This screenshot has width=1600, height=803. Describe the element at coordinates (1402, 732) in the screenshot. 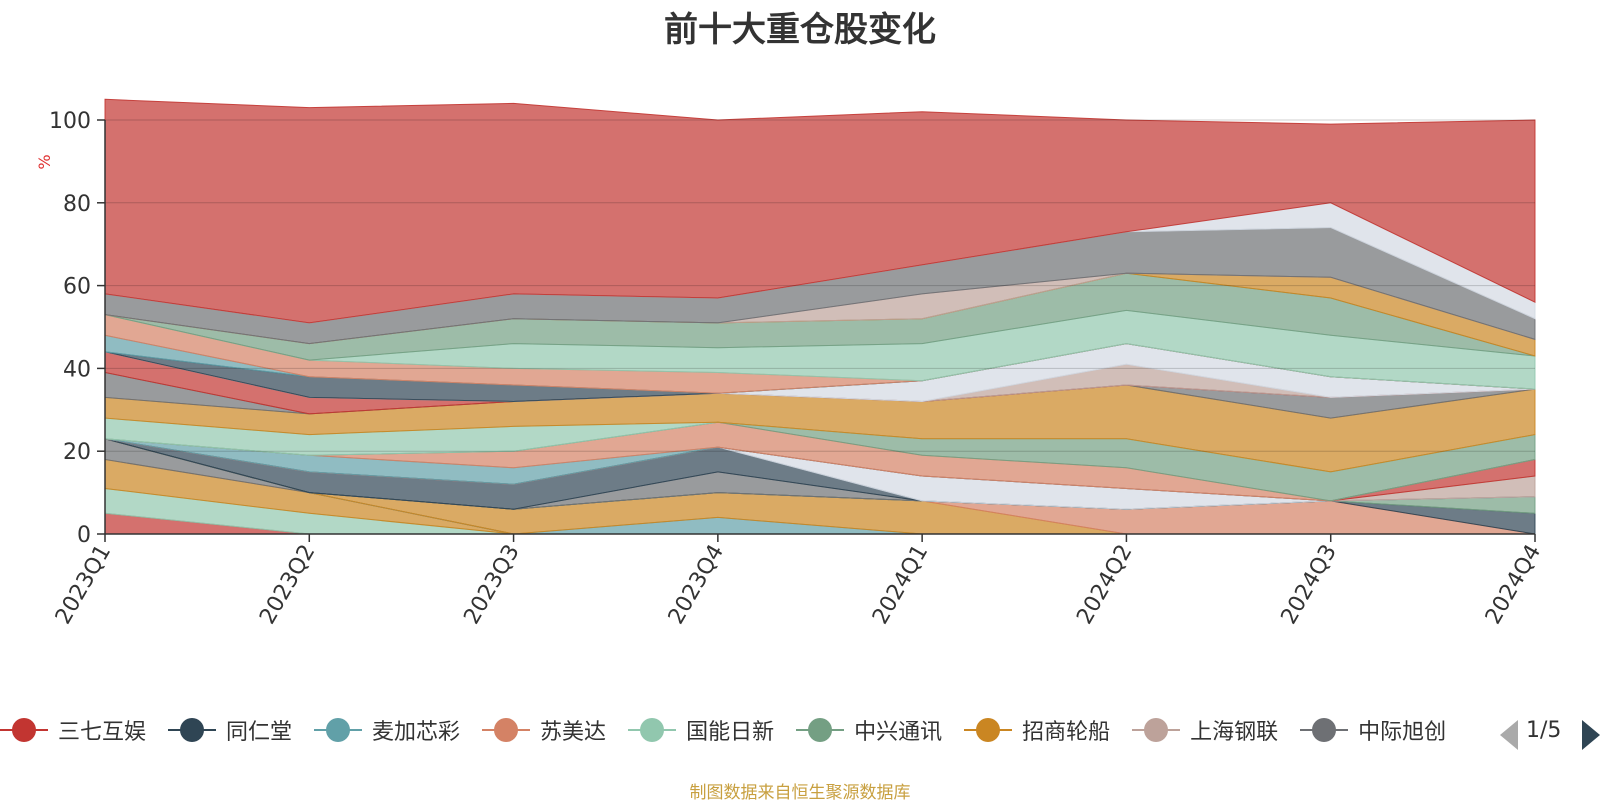

I see `legend-label: 中际旭创` at that location.